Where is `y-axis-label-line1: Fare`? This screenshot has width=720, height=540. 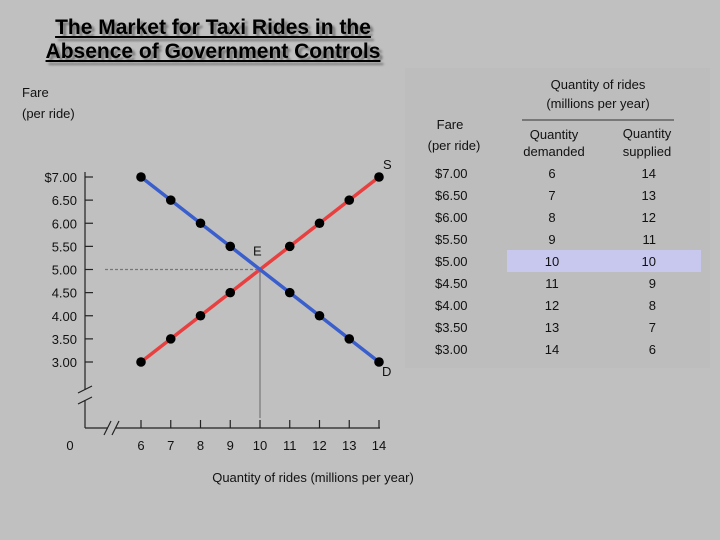
y-axis-label-line1: Fare is located at coordinates (35, 92).